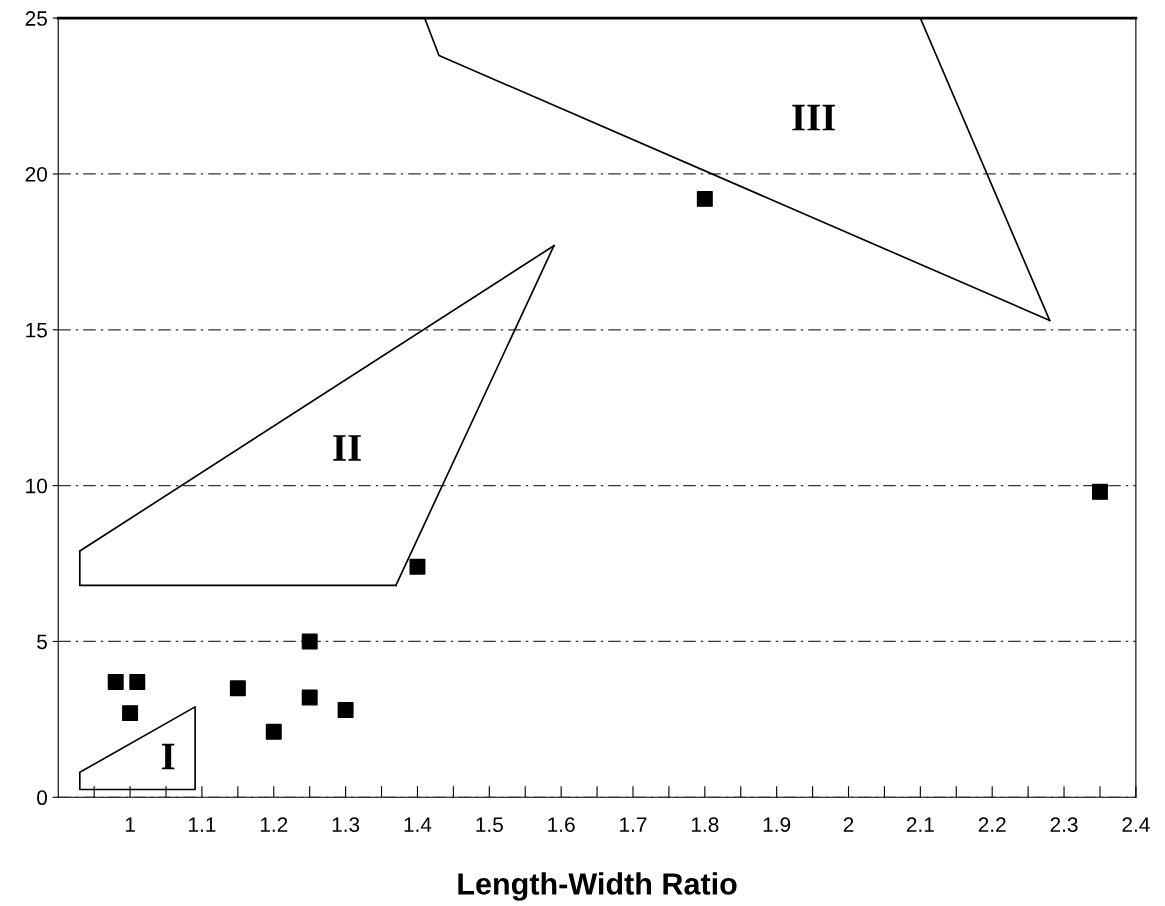 The width and height of the screenshot is (1165, 906). I want to click on annotation: III, so click(814, 117).